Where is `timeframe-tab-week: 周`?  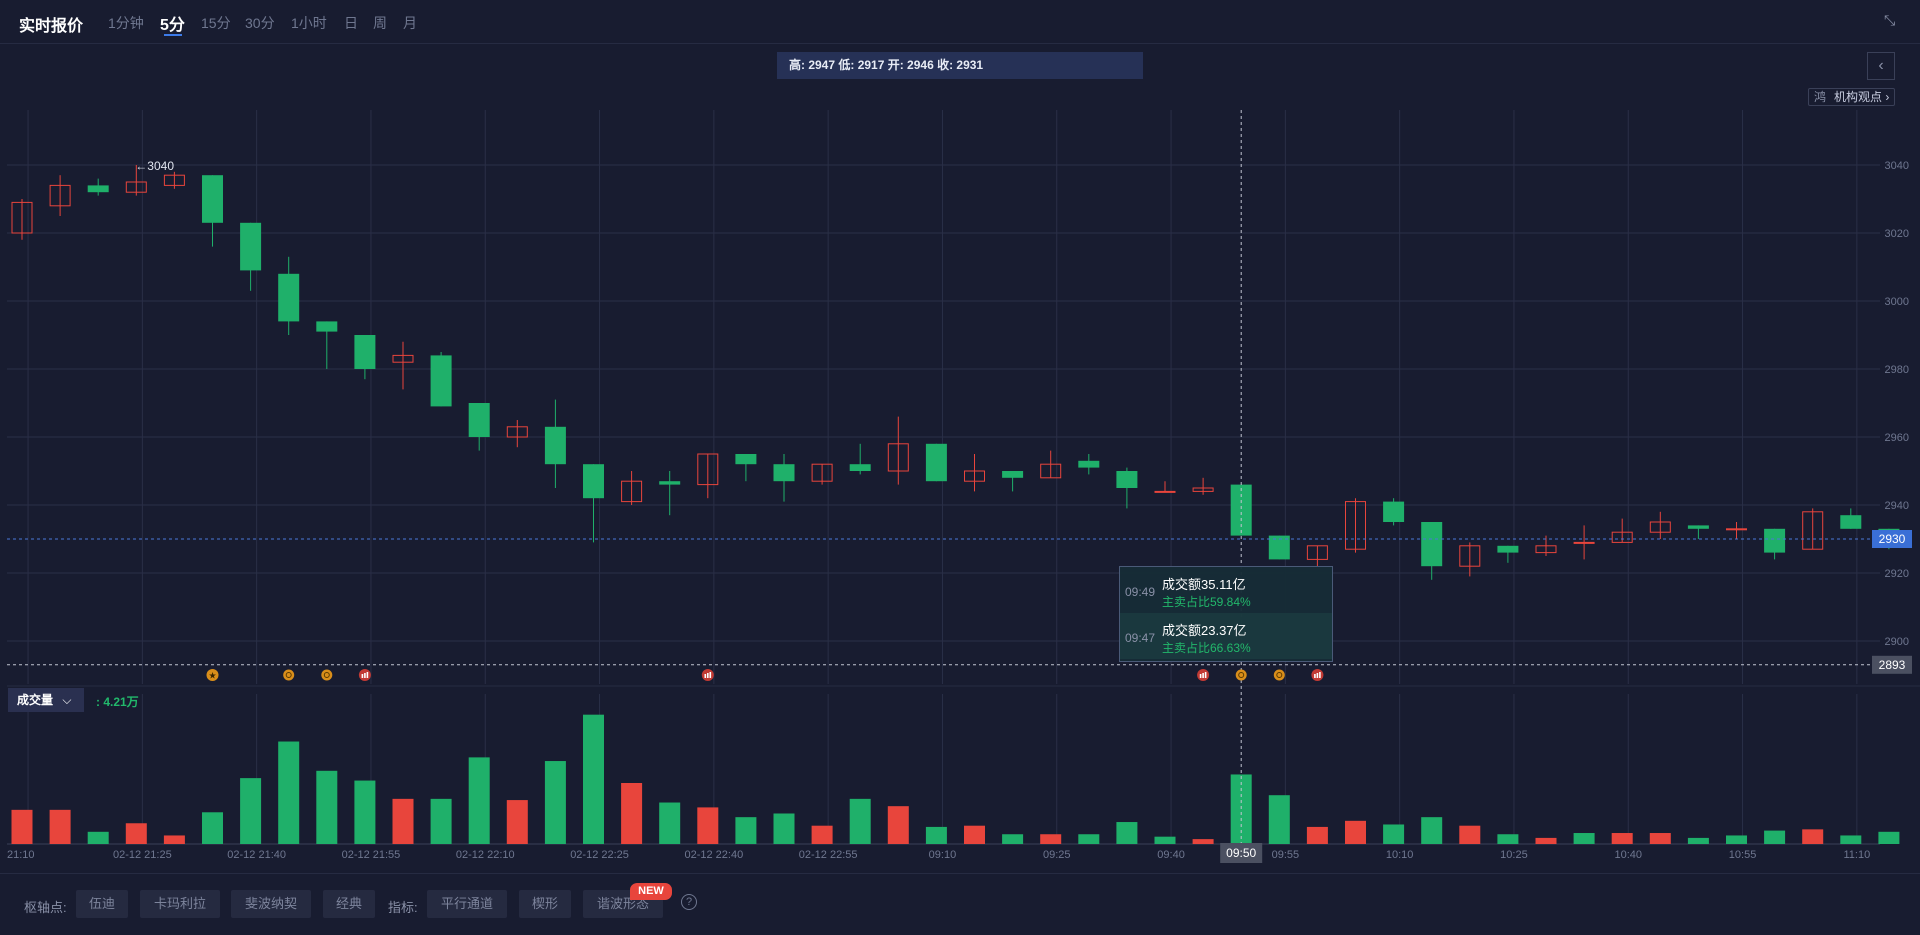 timeframe-tab-week: 周 is located at coordinates (380, 23).